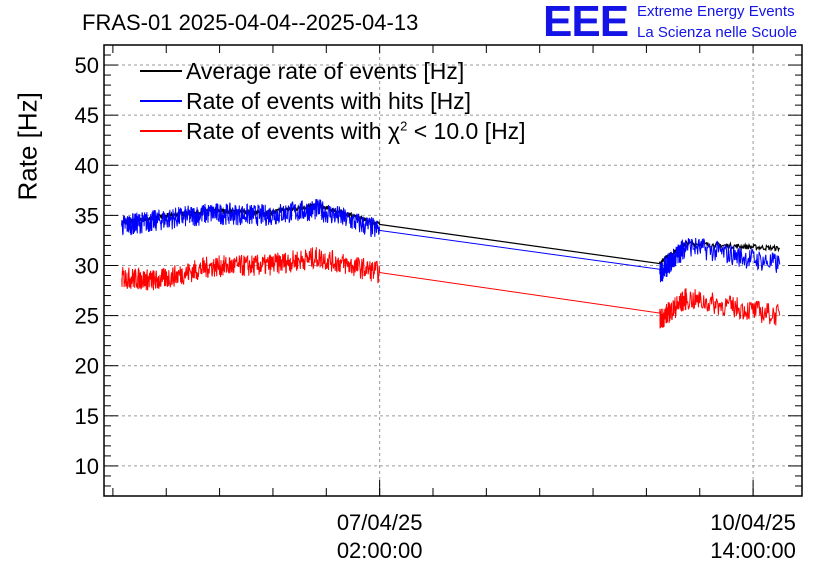  What do you see at coordinates (87, 165) in the screenshot?
I see `y-tick-label: 40` at bounding box center [87, 165].